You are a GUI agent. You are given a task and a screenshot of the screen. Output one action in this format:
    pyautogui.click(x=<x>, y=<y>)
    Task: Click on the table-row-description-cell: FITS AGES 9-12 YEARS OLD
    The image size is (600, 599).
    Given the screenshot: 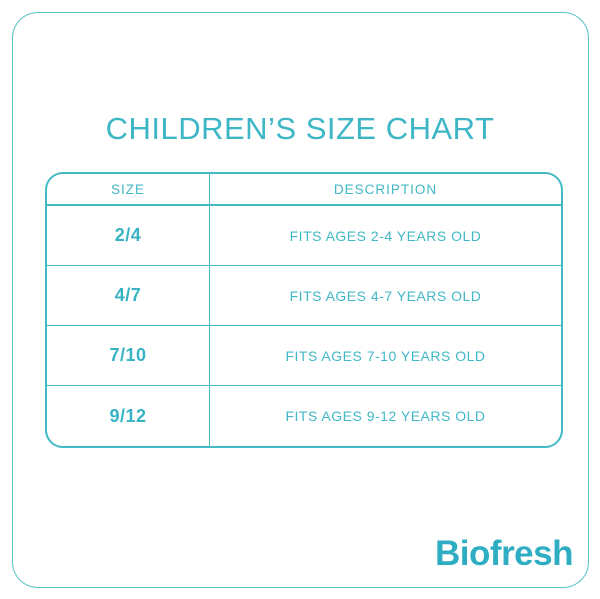 What is the action you would take?
    pyautogui.click(x=385, y=416)
    